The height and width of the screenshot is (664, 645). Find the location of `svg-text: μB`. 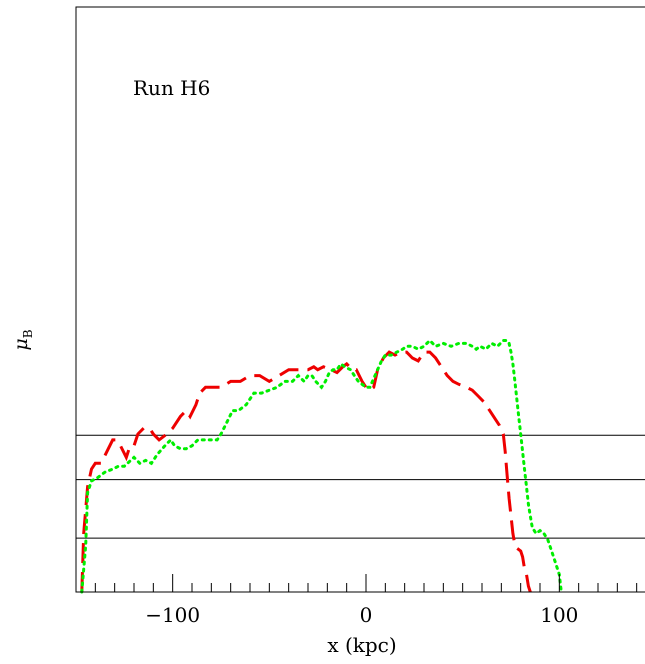

svg-text: μB is located at coordinates (22, 339).